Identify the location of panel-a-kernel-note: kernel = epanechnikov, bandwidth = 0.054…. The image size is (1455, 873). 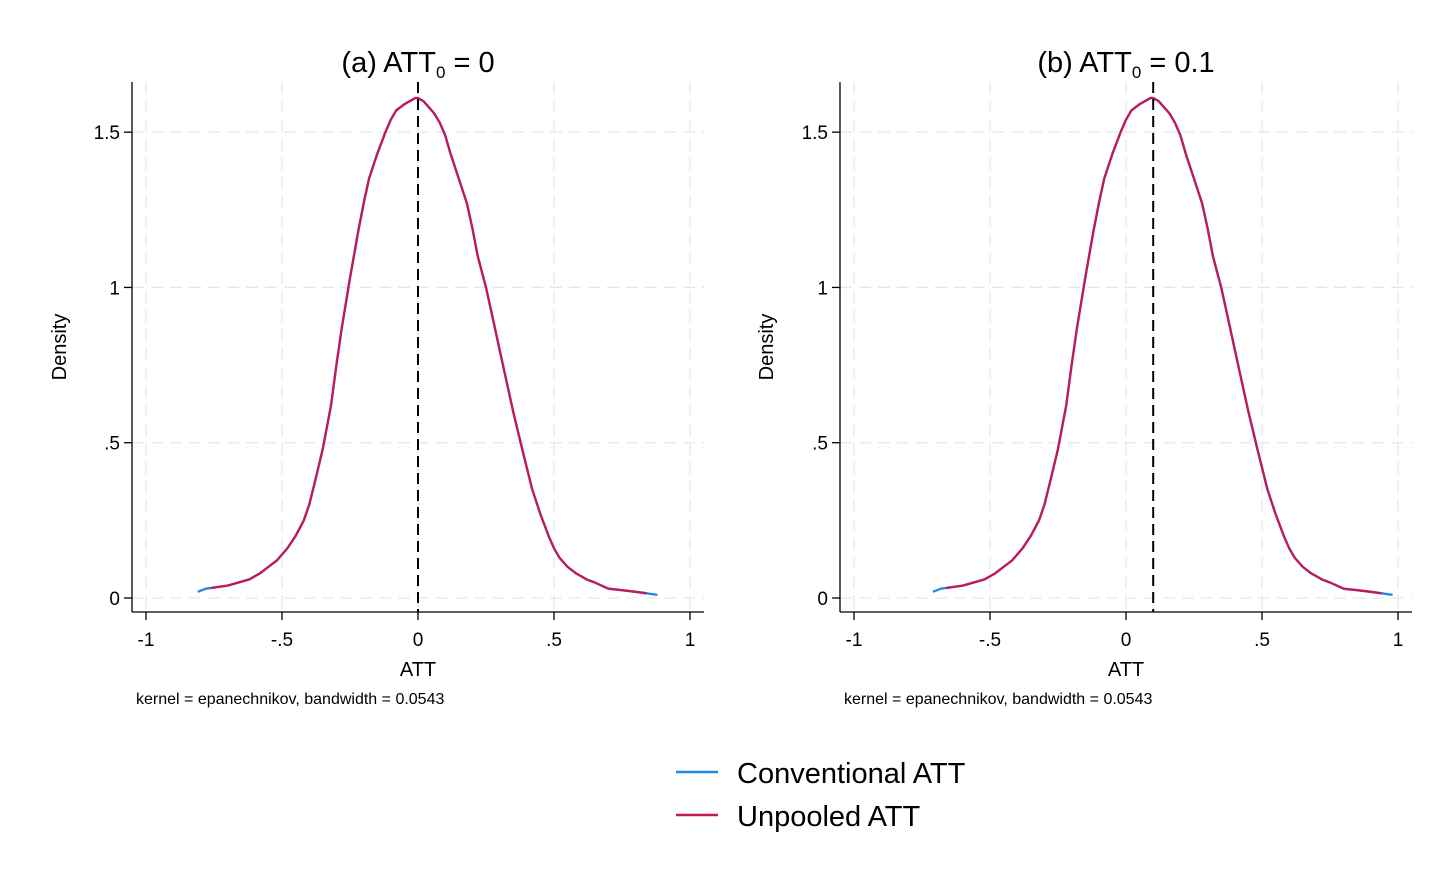
(290, 699).